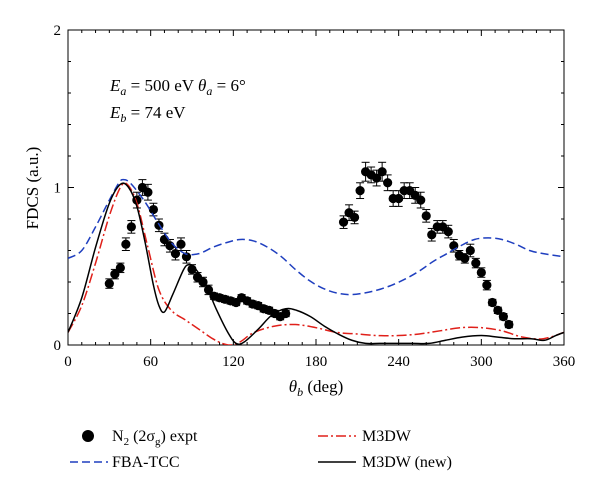 Image resolution: width=600 pixels, height=493 pixels. Describe the element at coordinates (155, 438) in the screenshot. I see `legend-expt-label: N2 (2σg) expt` at that location.